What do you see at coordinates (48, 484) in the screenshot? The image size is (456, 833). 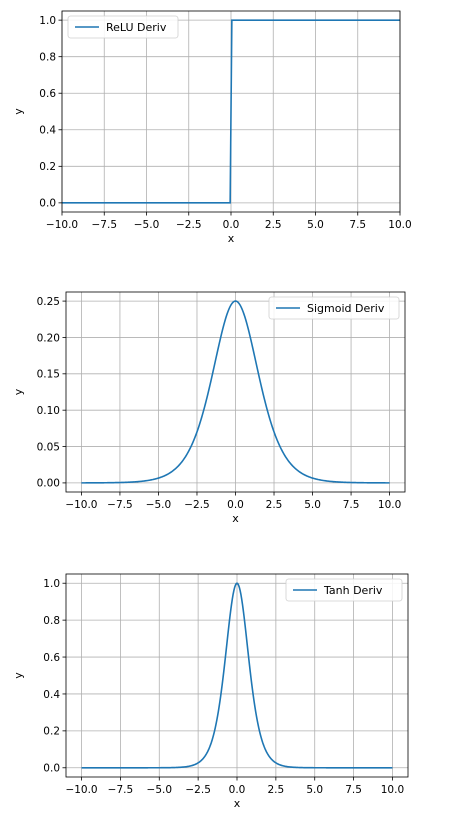 I see `y-tick-label: 0.00` at bounding box center [48, 484].